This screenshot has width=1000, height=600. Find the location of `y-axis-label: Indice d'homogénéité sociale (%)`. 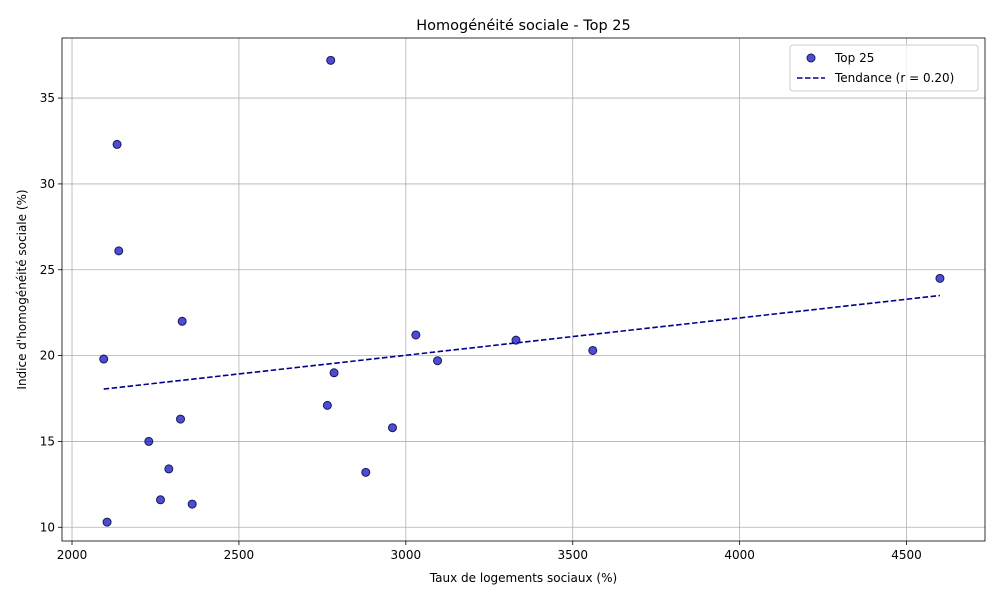

y-axis-label: Indice d'homogénéité sociale (%) is located at coordinates (22, 289).